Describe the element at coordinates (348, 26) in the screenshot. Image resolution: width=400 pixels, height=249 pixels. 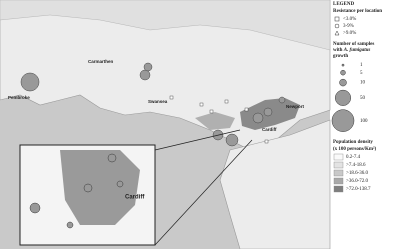
I see `legend-label: 3-9%` at that location.